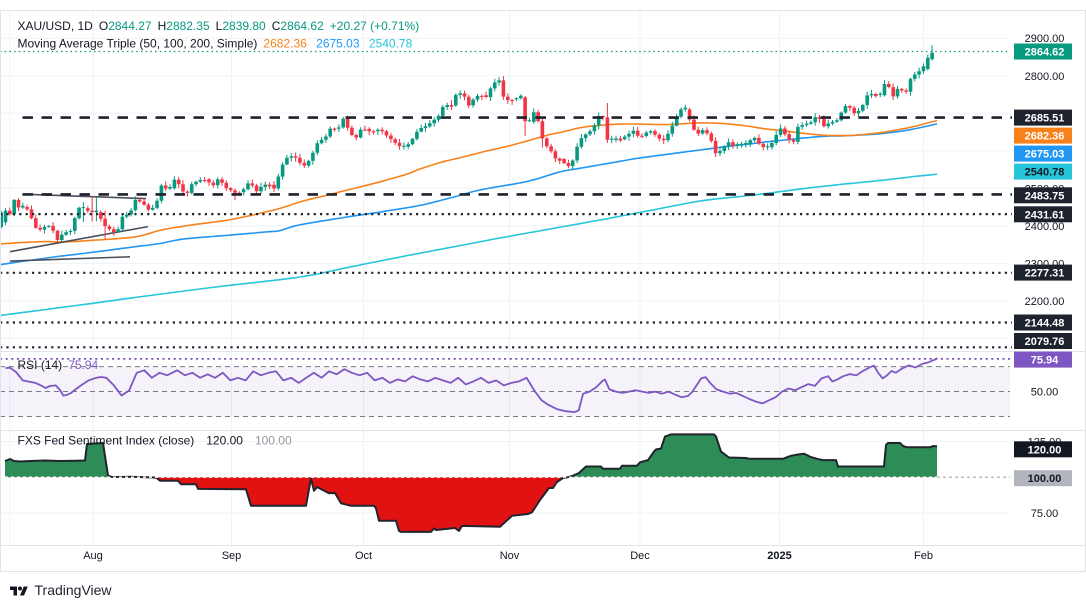 The height and width of the screenshot is (610, 1086). What do you see at coordinates (1045, 155) in the screenshot?
I see `svg-text: 2675.03` at bounding box center [1045, 155].